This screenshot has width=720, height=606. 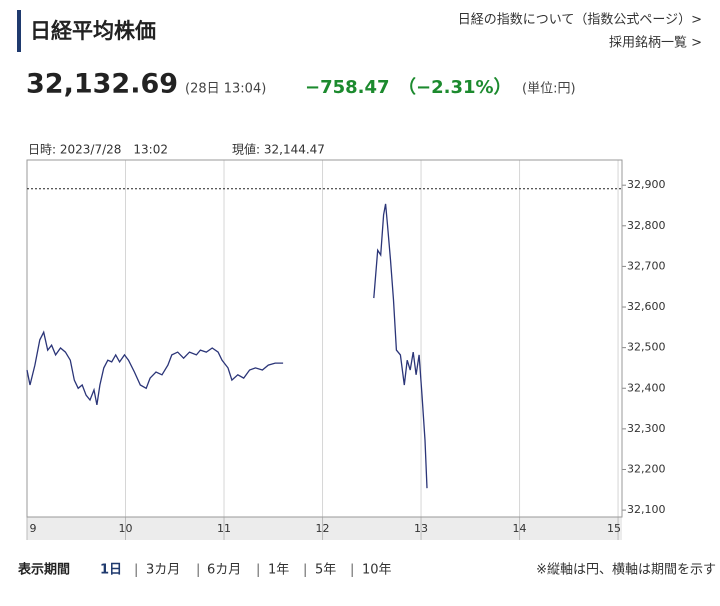 What do you see at coordinates (646, 468) in the screenshot?
I see `y-tick-label: 32,200` at bounding box center [646, 468].